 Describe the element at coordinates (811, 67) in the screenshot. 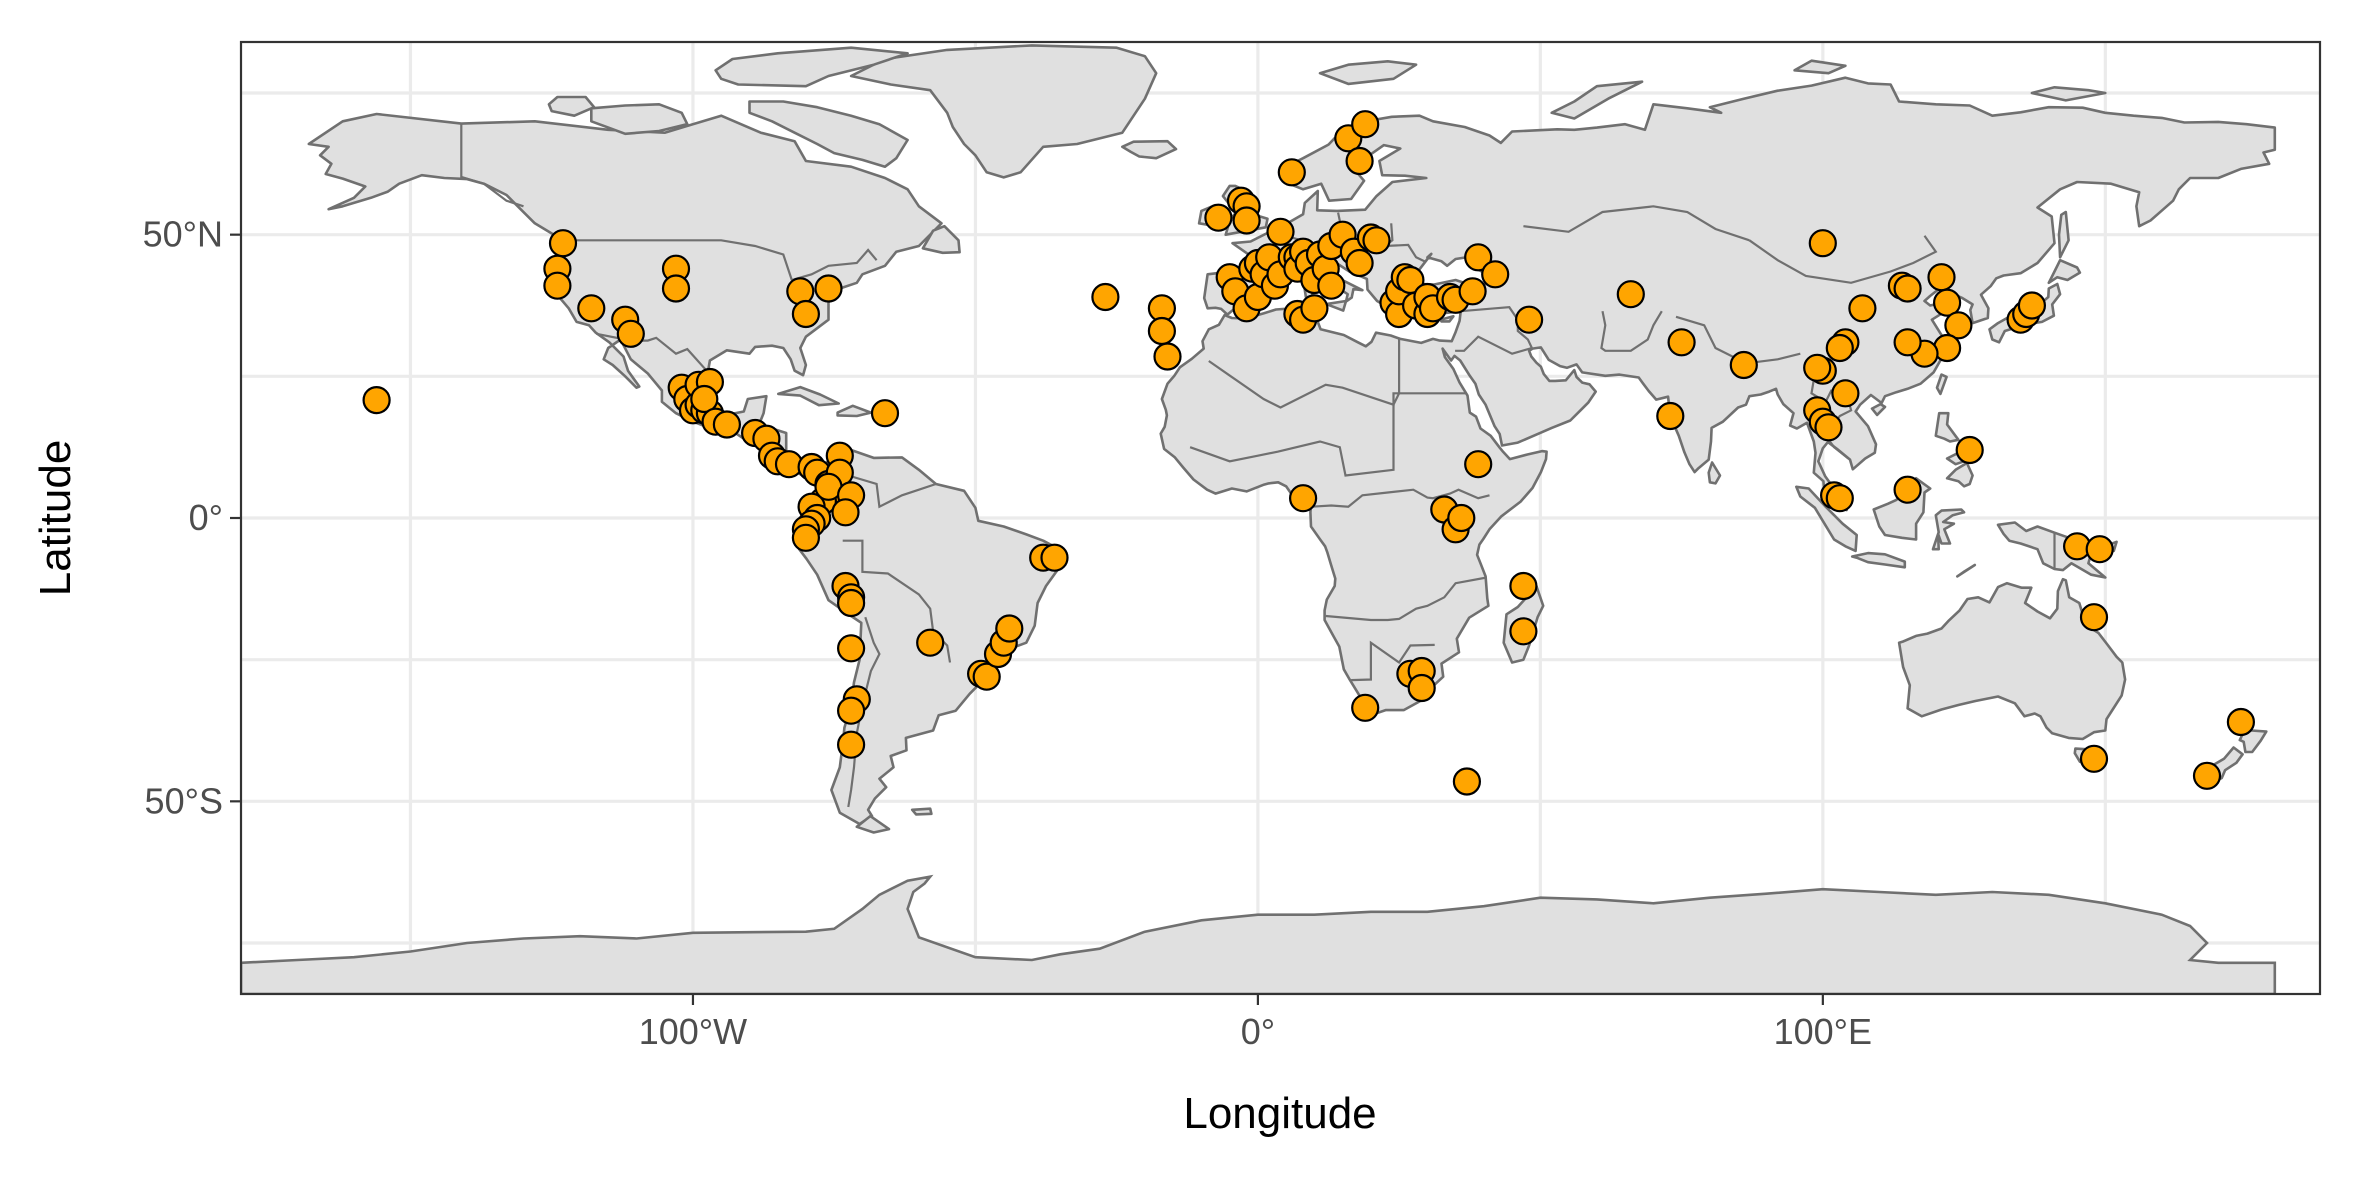

I see `landmass-ellesmere-island` at that location.